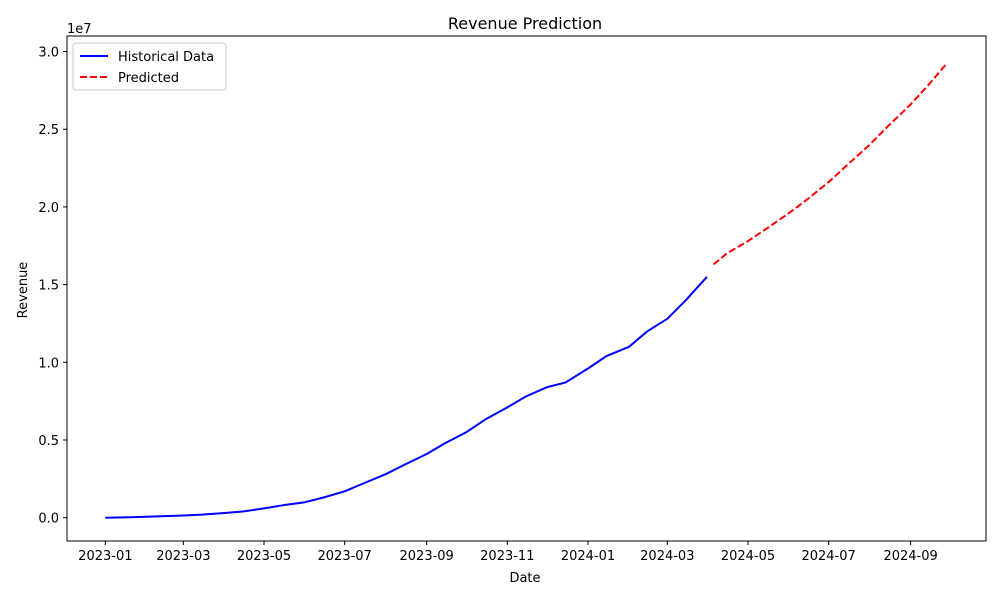  Describe the element at coordinates (166, 57) in the screenshot. I see `legend-historical-label: Historical Data` at that location.